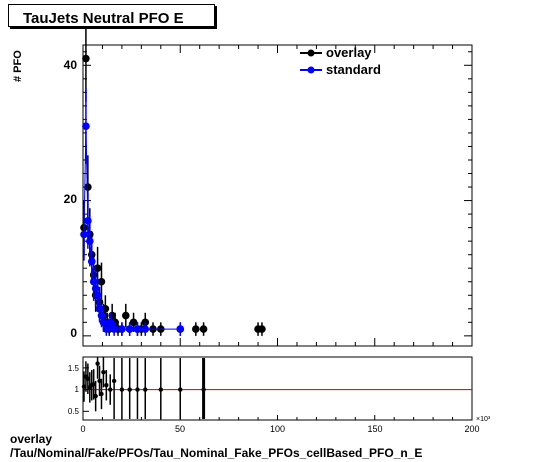  I want to click on chart-title: TauJets Neutral PFO E, so click(103, 18).